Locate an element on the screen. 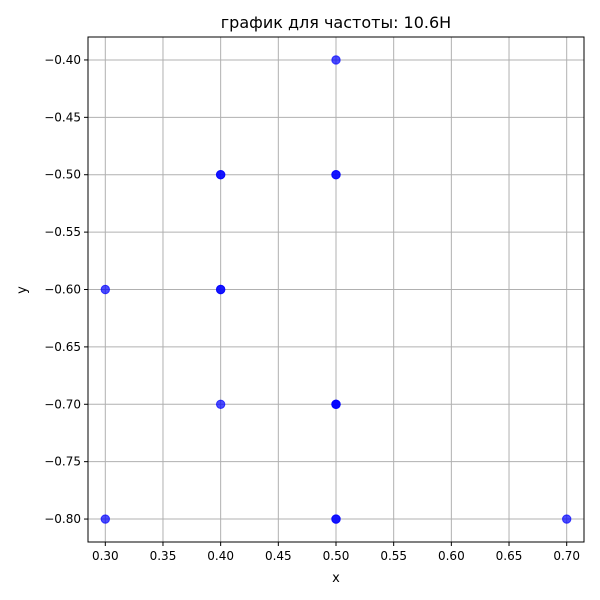  x-tick-label: 0.60 is located at coordinates (451, 556).